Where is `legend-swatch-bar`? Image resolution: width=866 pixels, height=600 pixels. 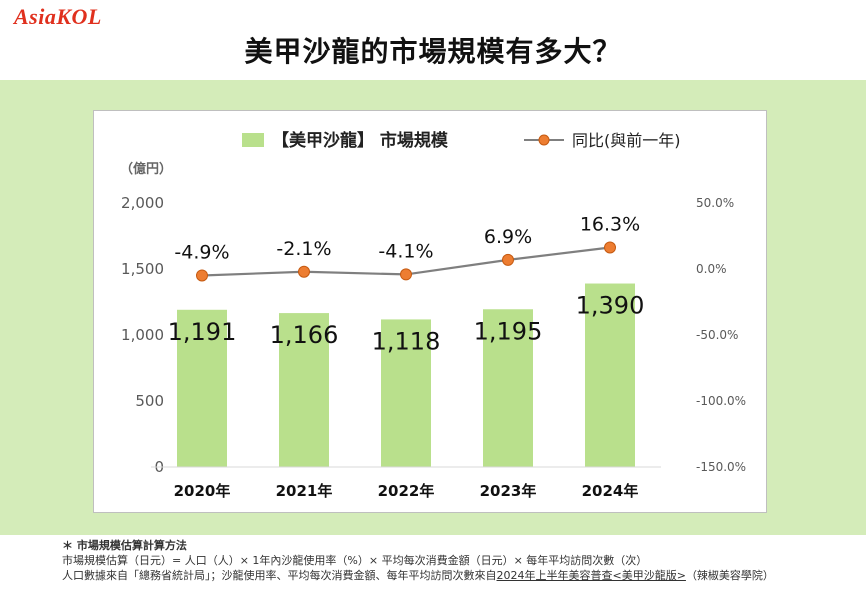 legend-swatch-bar is located at coordinates (253, 140).